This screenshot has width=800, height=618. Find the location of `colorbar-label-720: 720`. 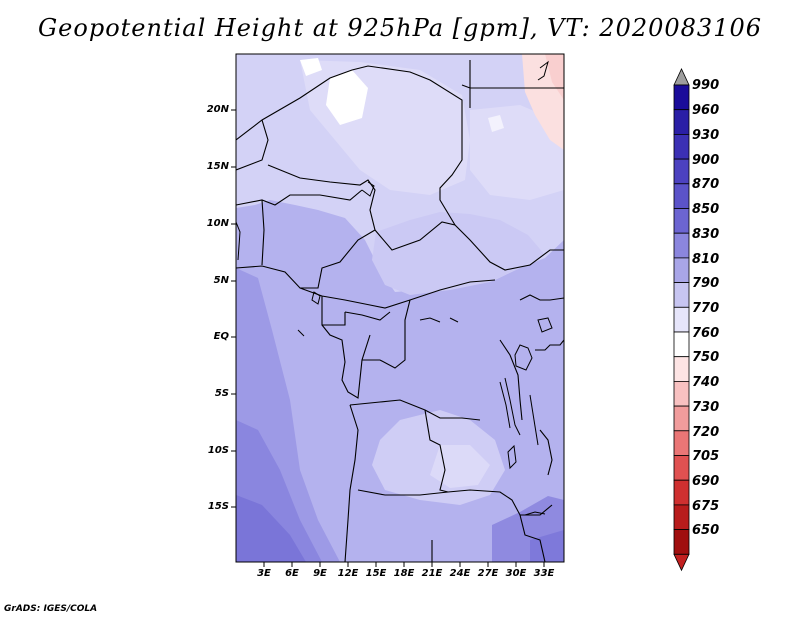

colorbar-label-720: 720 is located at coordinates (706, 432).